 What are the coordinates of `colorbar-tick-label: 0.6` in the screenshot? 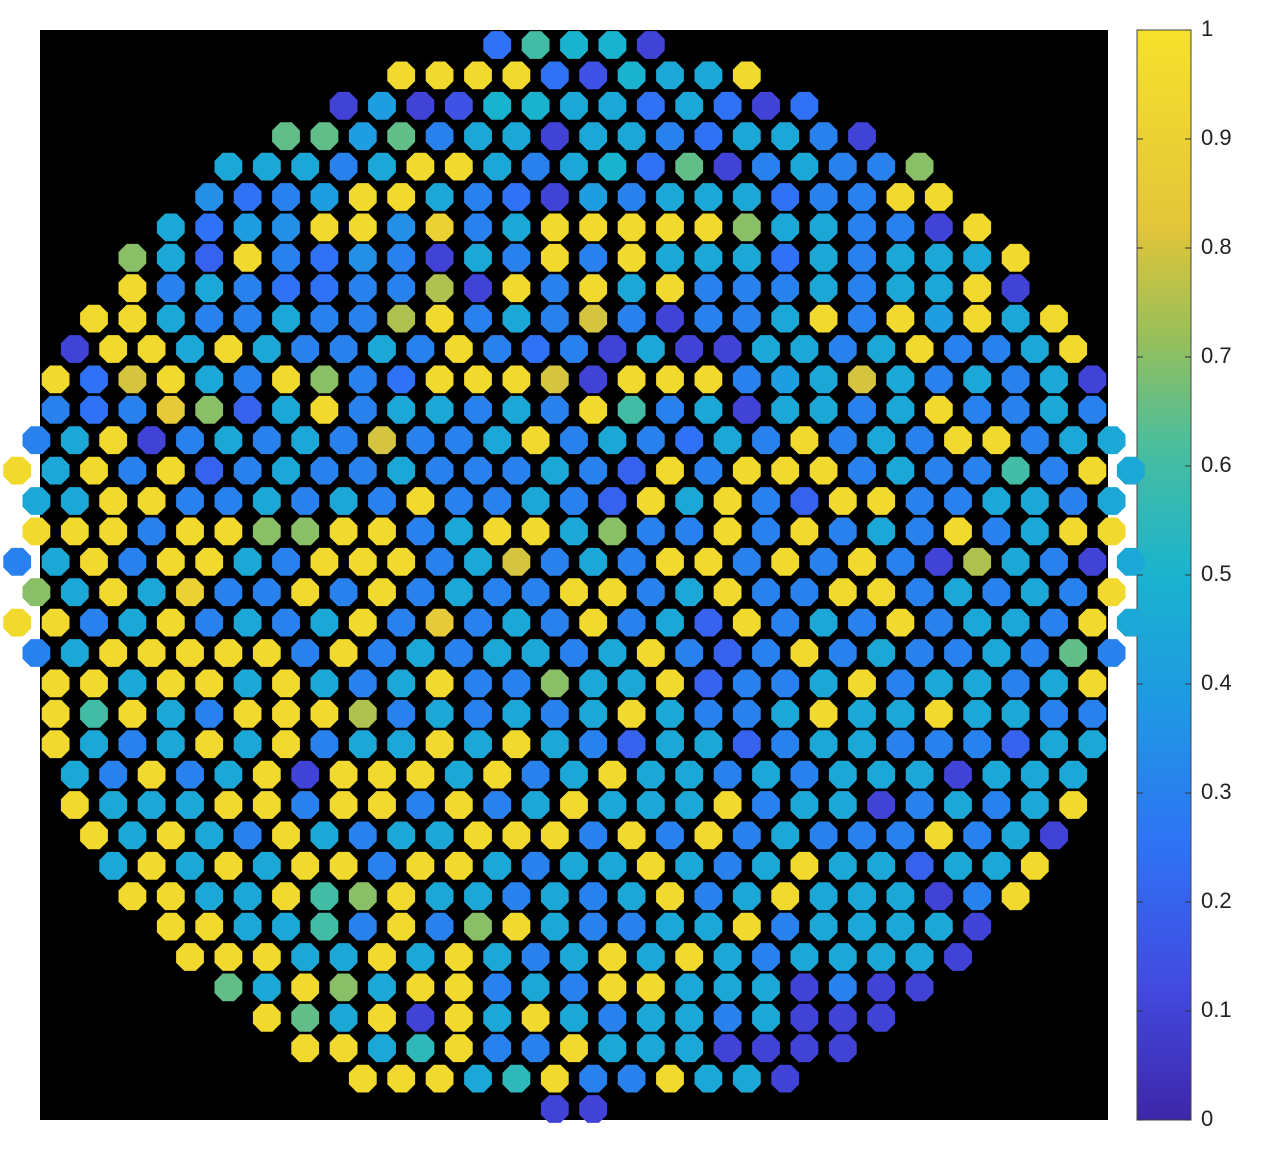 It's located at (1216, 464).